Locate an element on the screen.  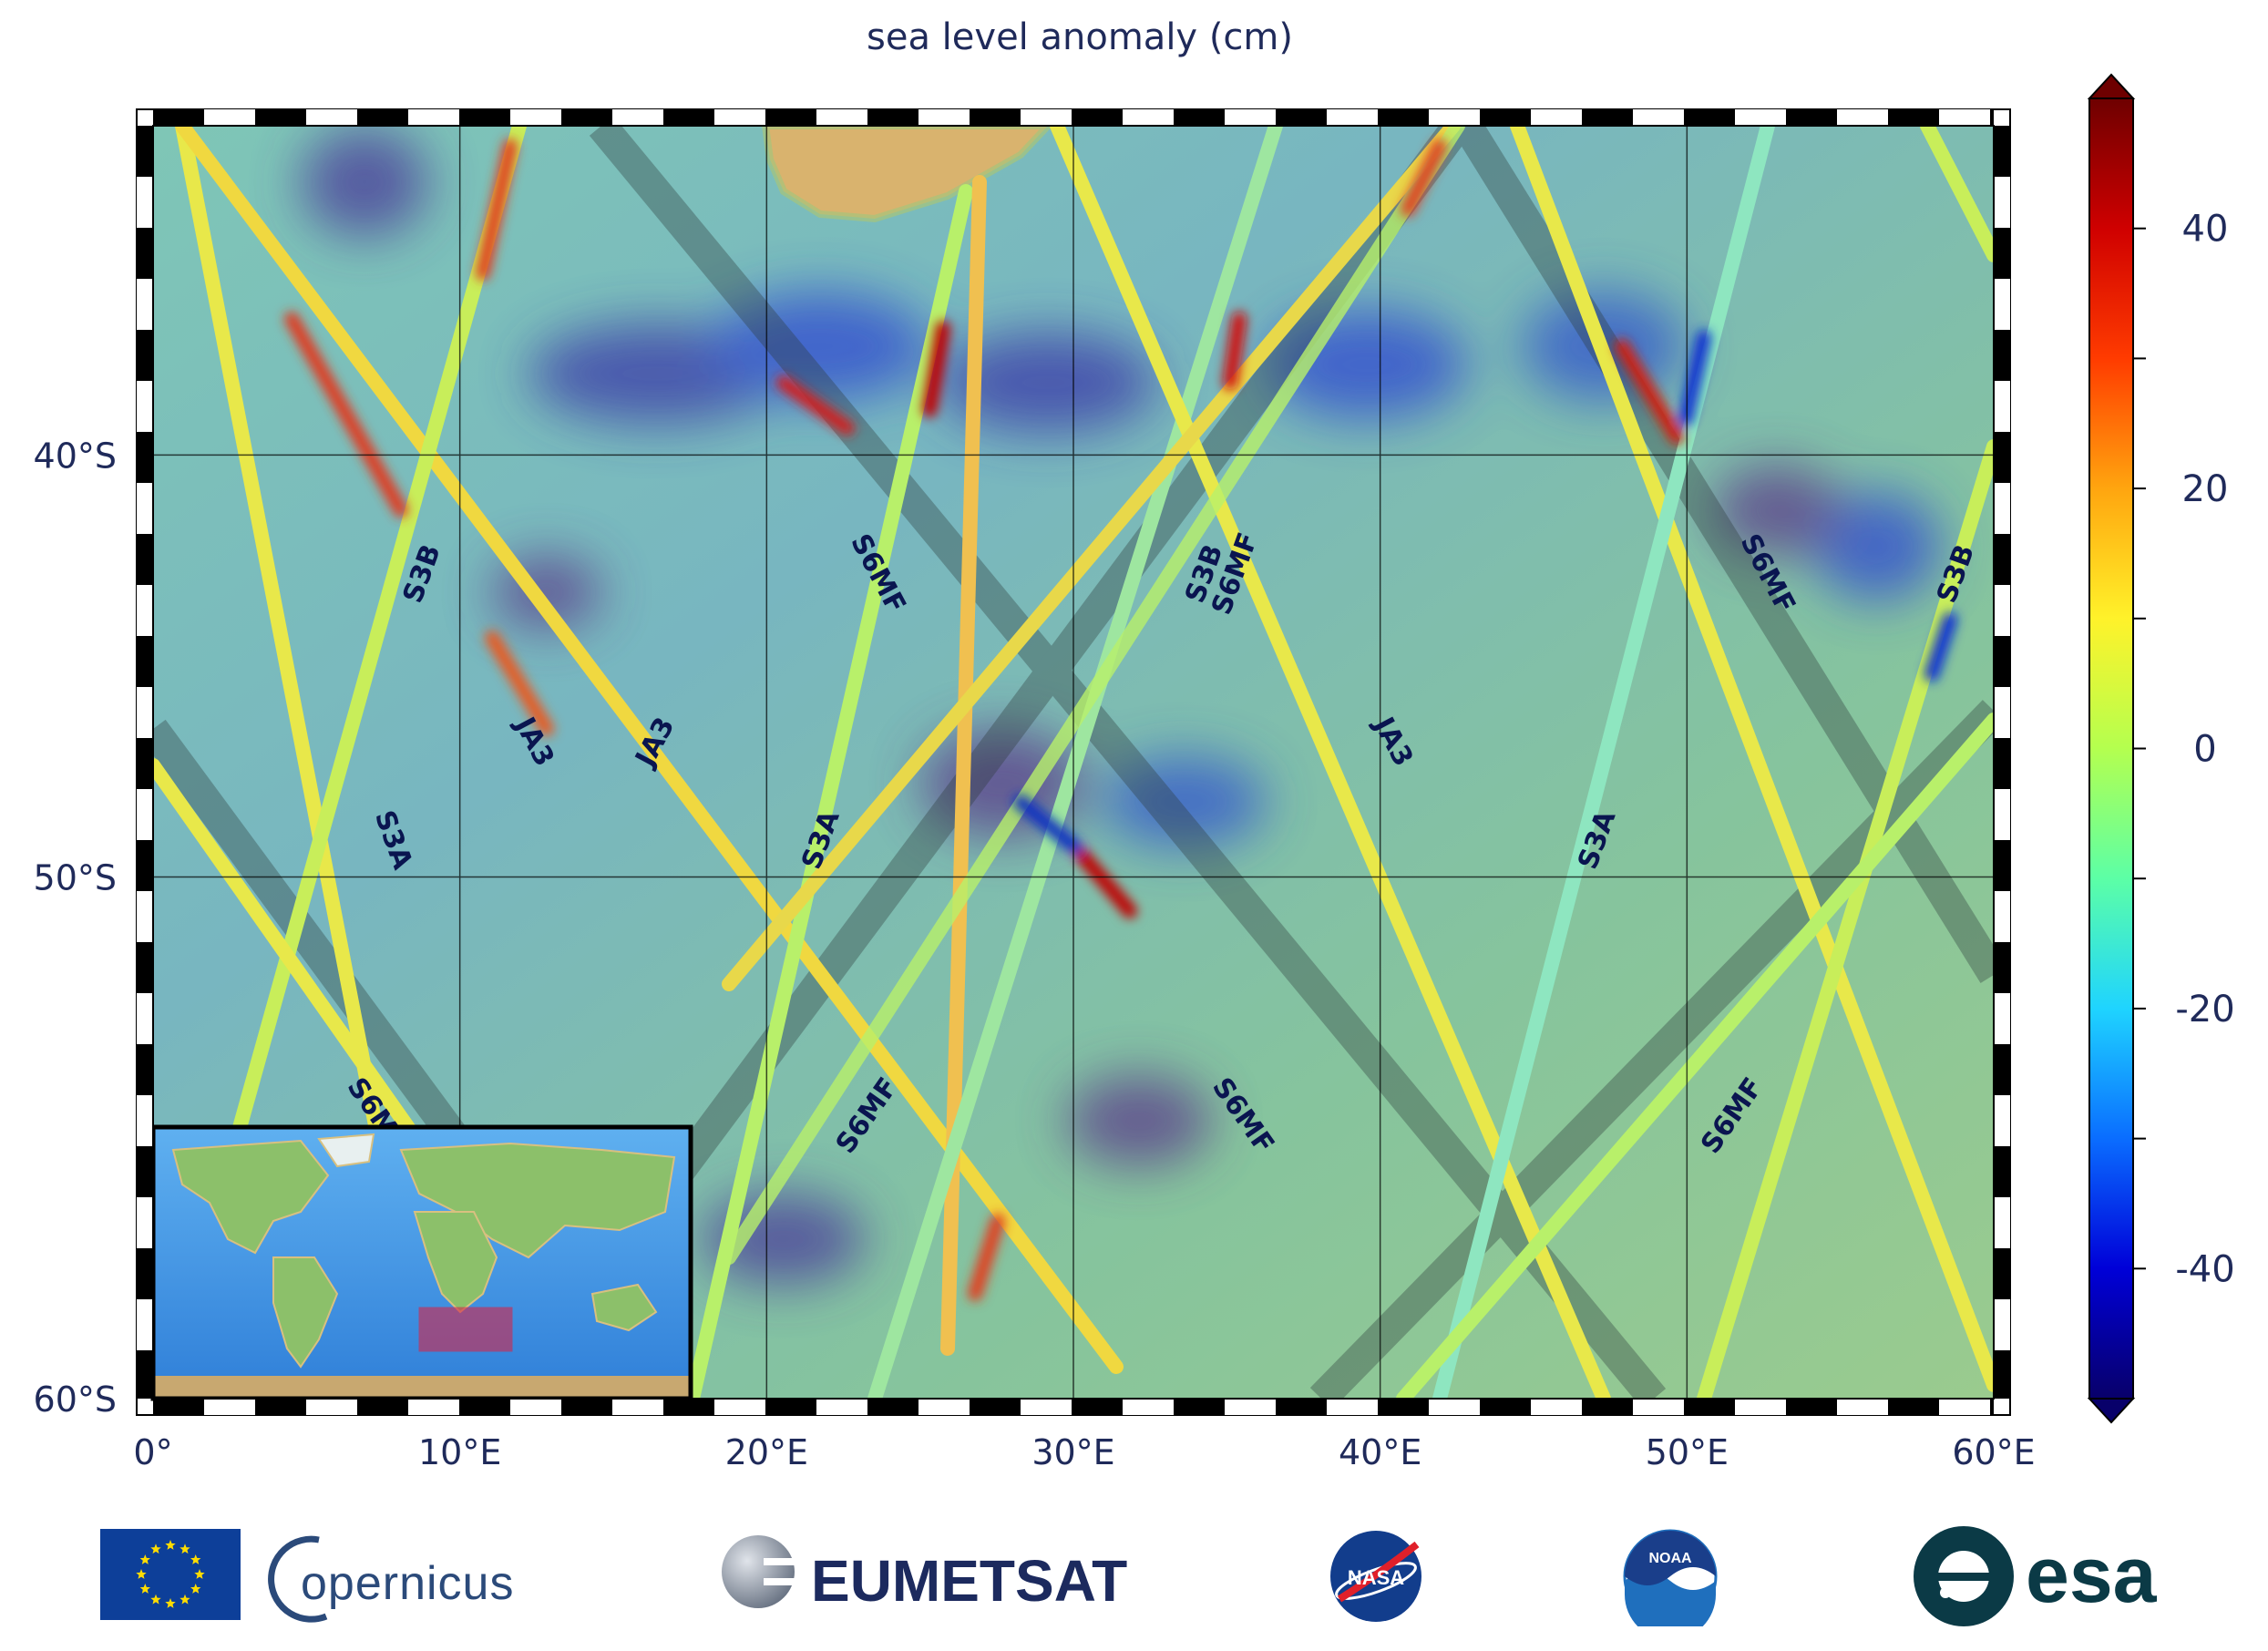
noaa-wordmark: NOAA is located at coordinates (1670, 1558).